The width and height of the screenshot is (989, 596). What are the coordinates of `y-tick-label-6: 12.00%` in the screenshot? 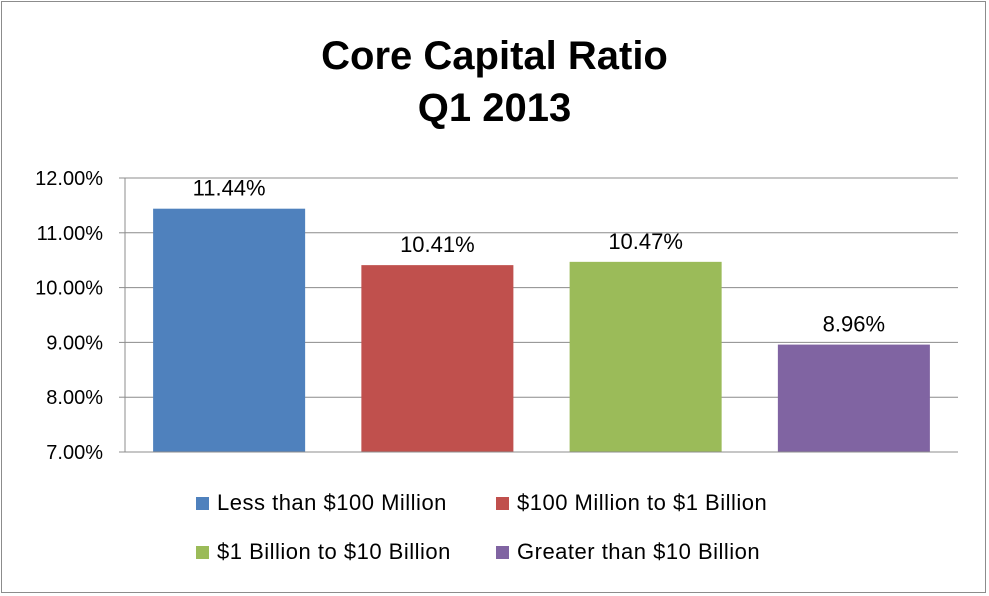 It's located at (69, 179).